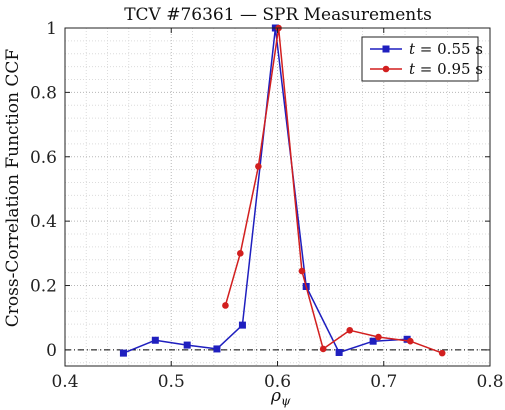 This screenshot has width=505, height=410. I want to click on legend-entry-2: t = 0.95 s, so click(426, 69).